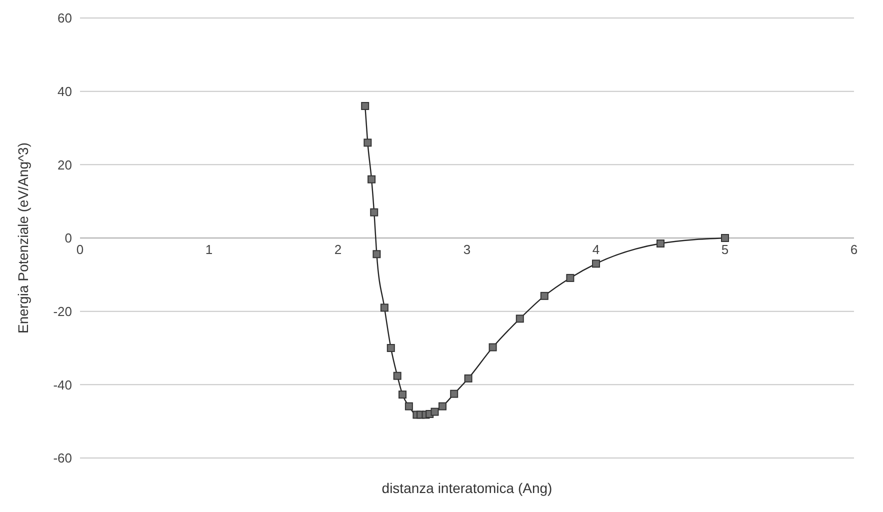  What do you see at coordinates (68, 238) in the screenshot?
I see `y-tick-label: 0` at bounding box center [68, 238].